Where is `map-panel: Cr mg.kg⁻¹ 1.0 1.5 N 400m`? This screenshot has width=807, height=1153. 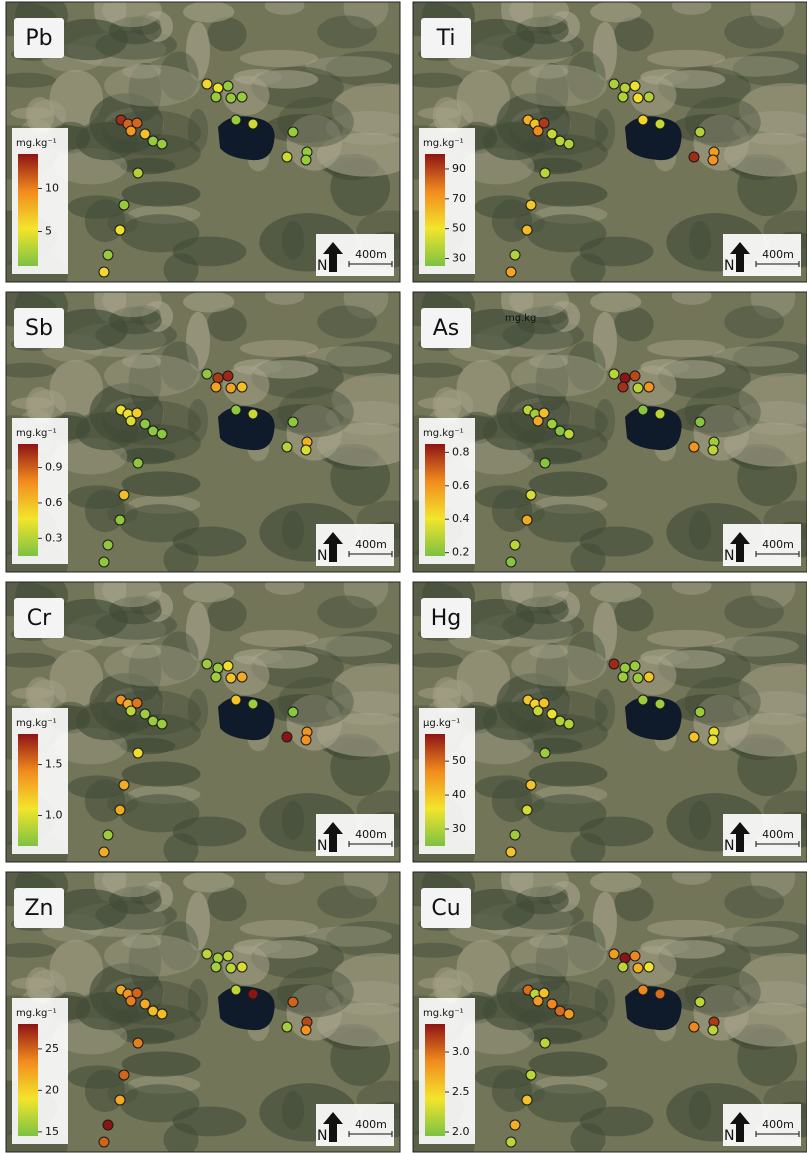 map-panel: Cr mg.kg⁻¹ 1.0 1.5 N 400m is located at coordinates (203, 722).